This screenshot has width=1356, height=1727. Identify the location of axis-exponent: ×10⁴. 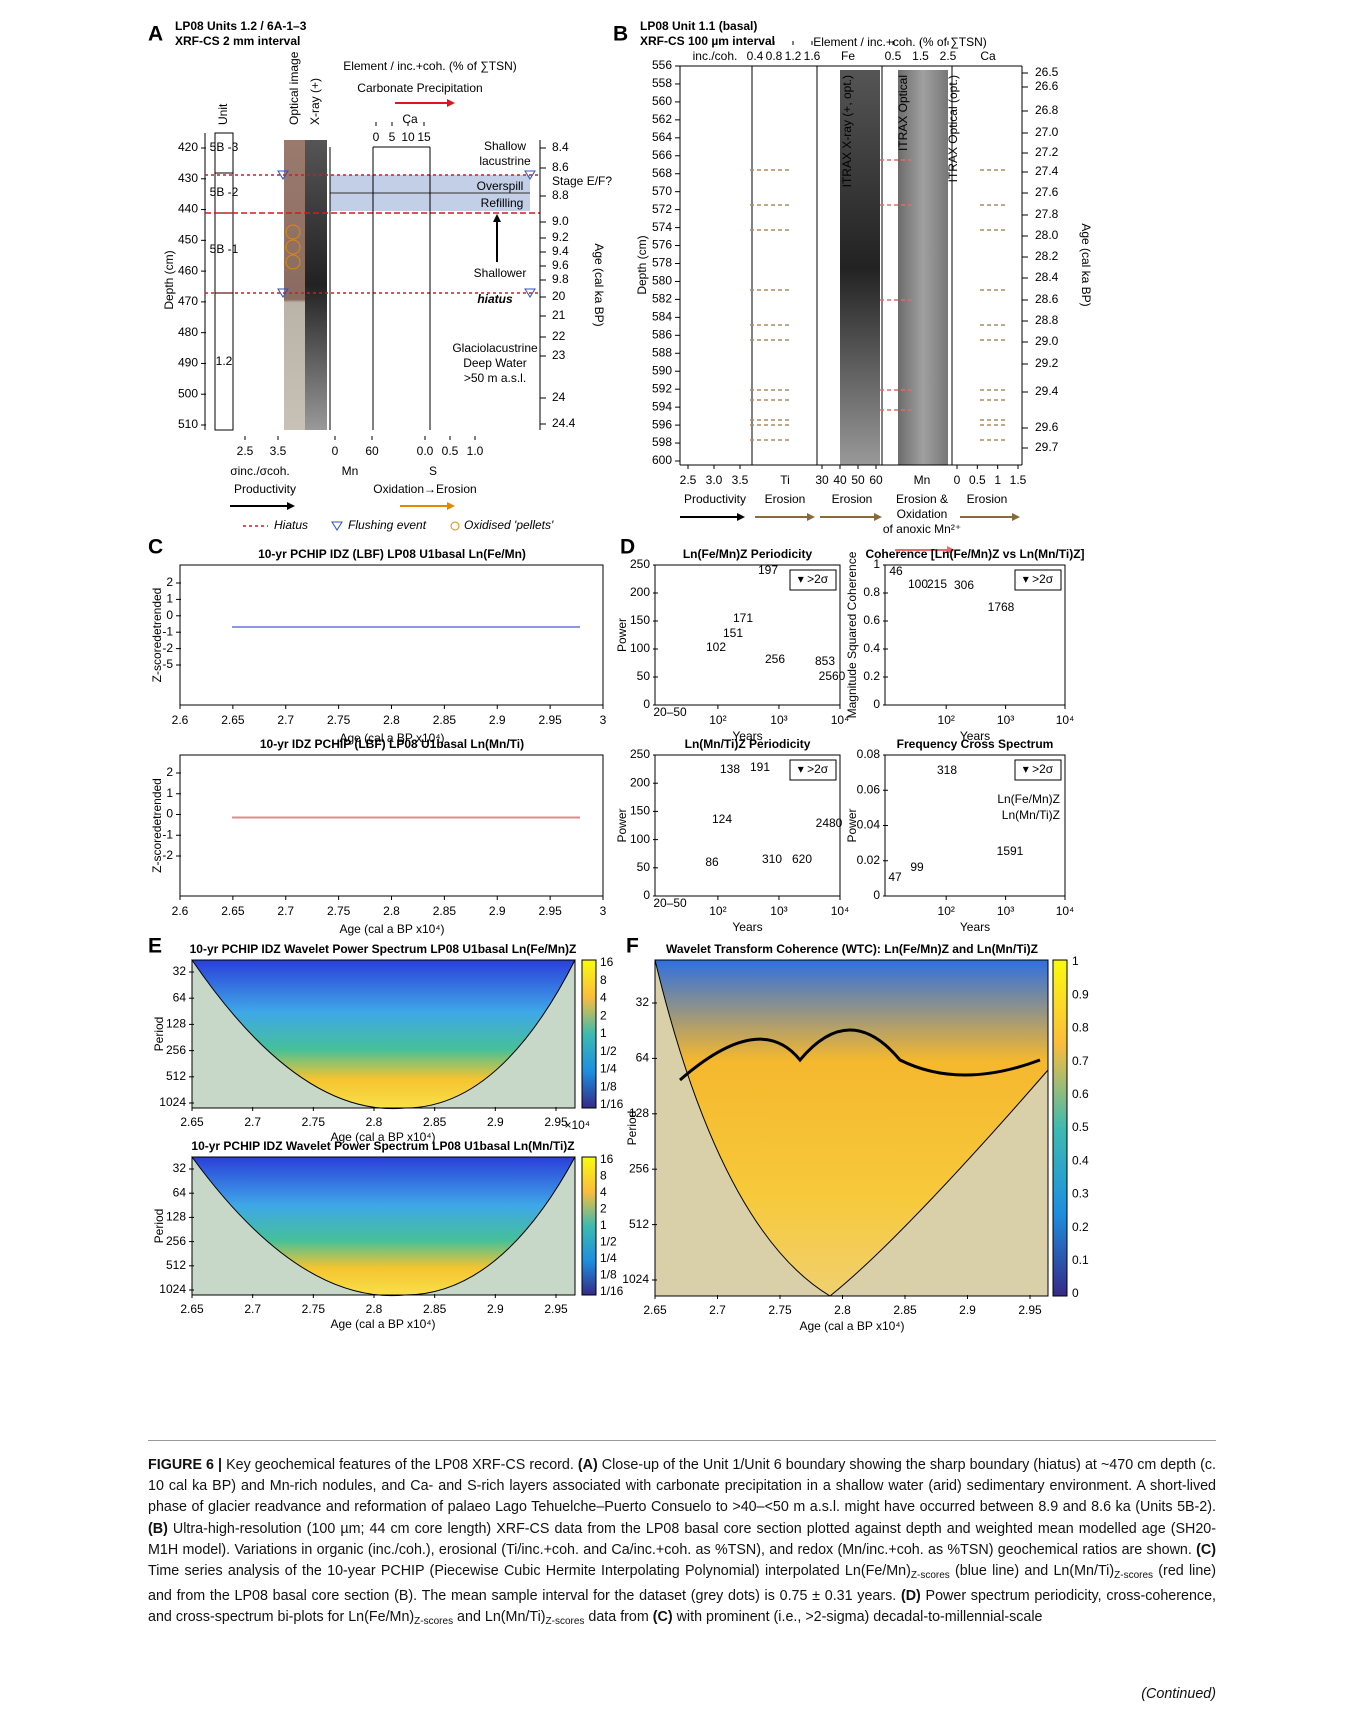
(577, 1125).